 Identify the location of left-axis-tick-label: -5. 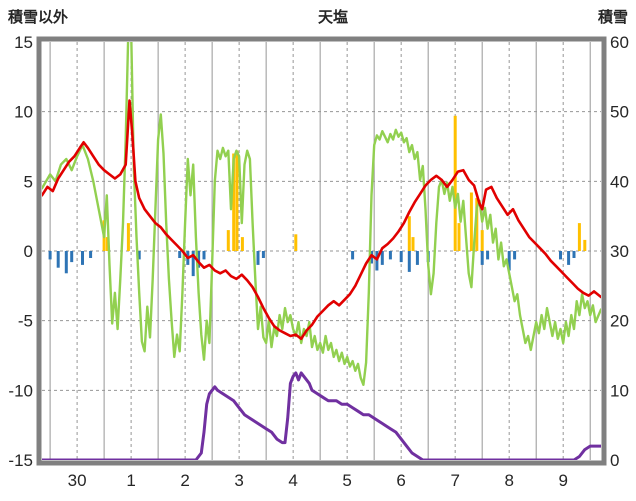
(25, 321).